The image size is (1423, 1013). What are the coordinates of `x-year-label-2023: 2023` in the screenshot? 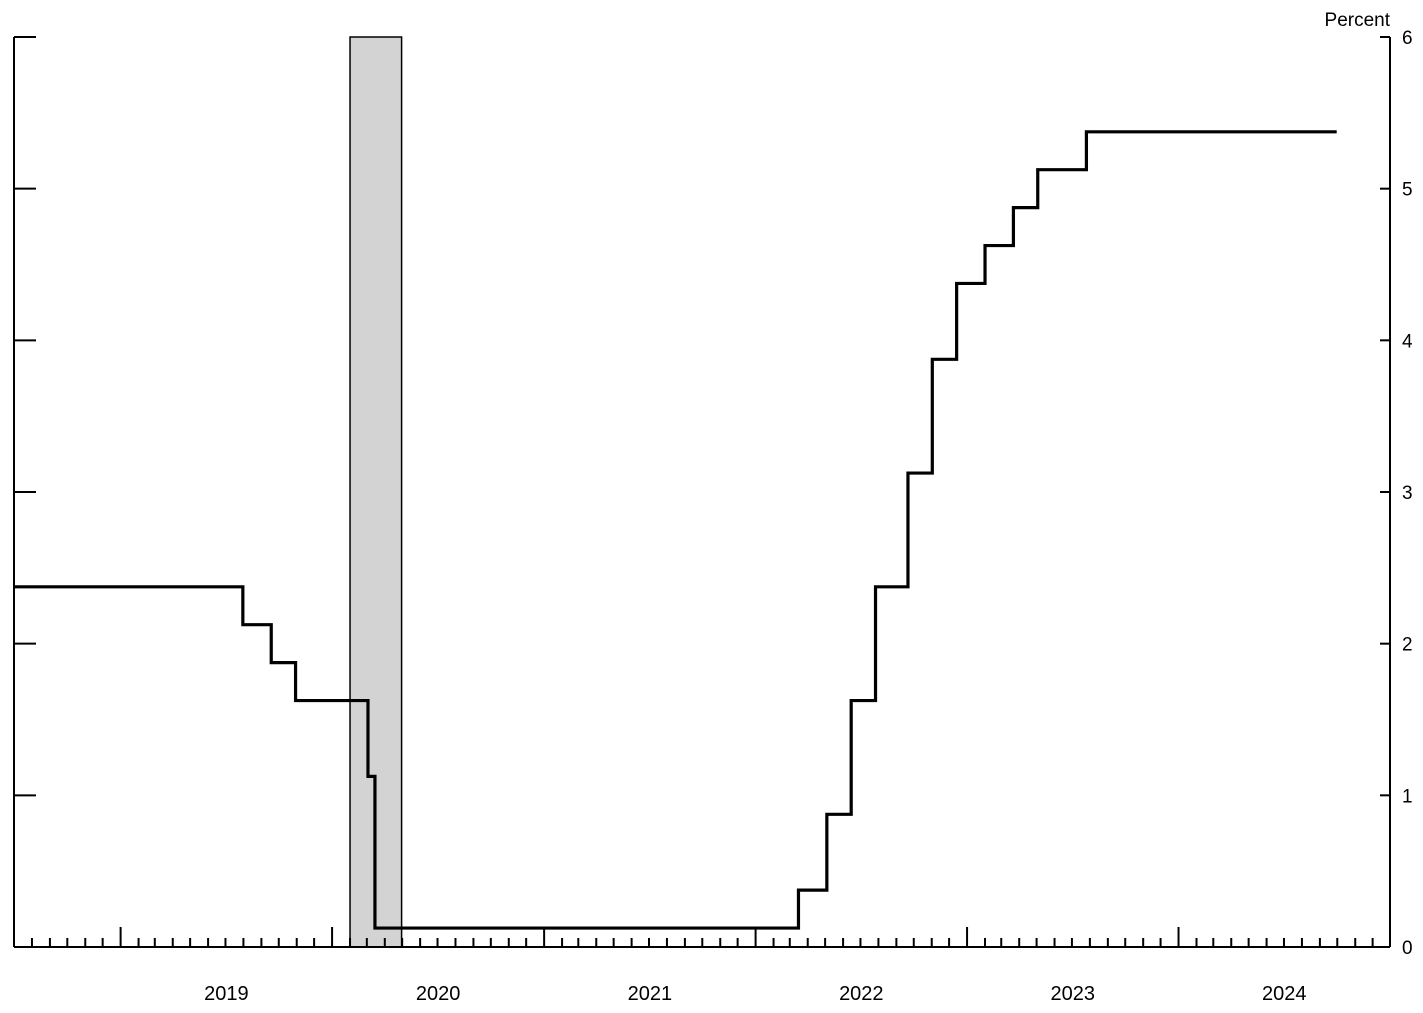 It's located at (1073, 994).